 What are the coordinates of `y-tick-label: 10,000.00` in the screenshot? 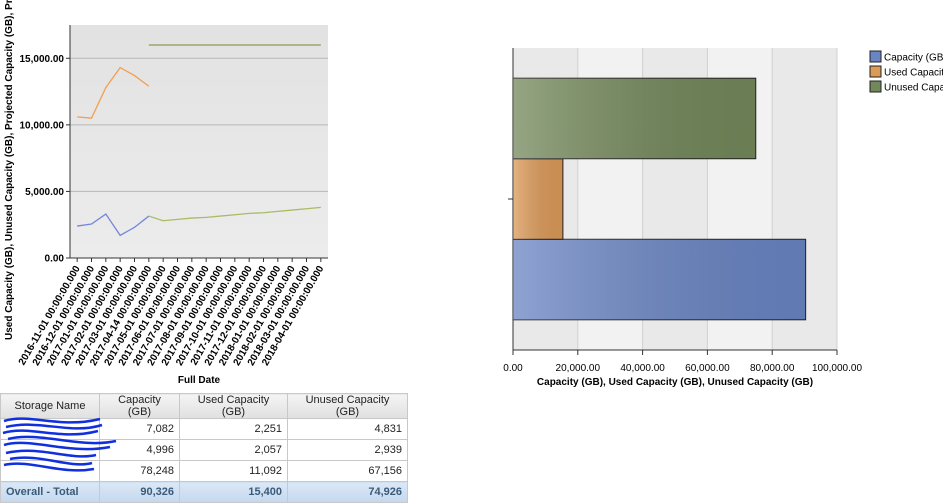 It's located at (42, 125).